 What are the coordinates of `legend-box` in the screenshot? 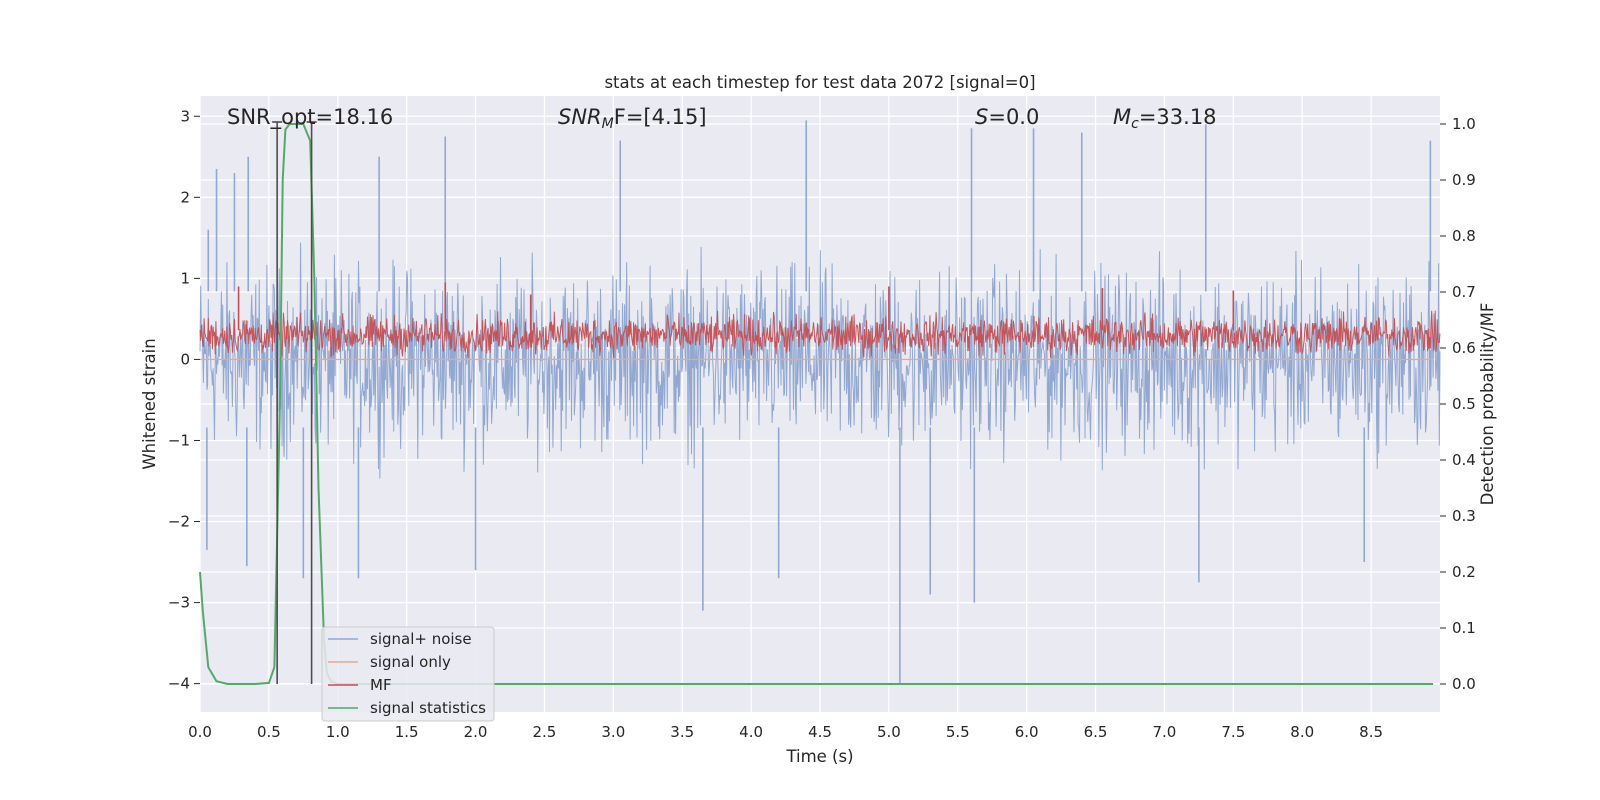 It's located at (408, 674).